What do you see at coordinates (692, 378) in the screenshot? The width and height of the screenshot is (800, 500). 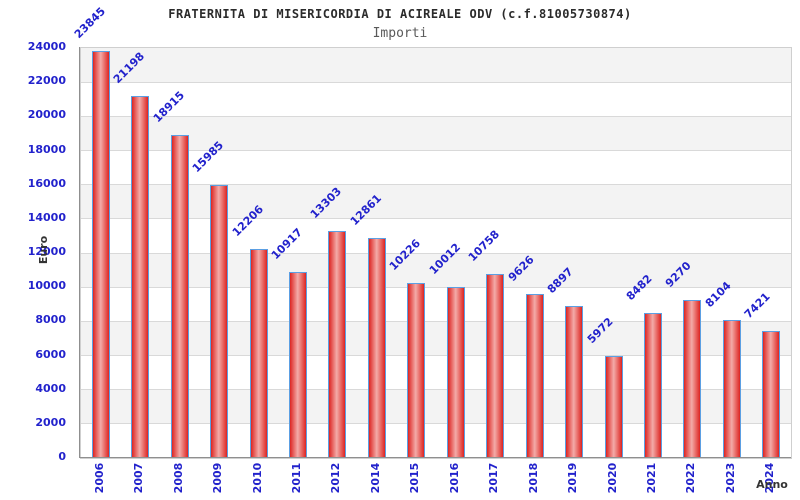 I see `bar-2022` at bounding box center [692, 378].